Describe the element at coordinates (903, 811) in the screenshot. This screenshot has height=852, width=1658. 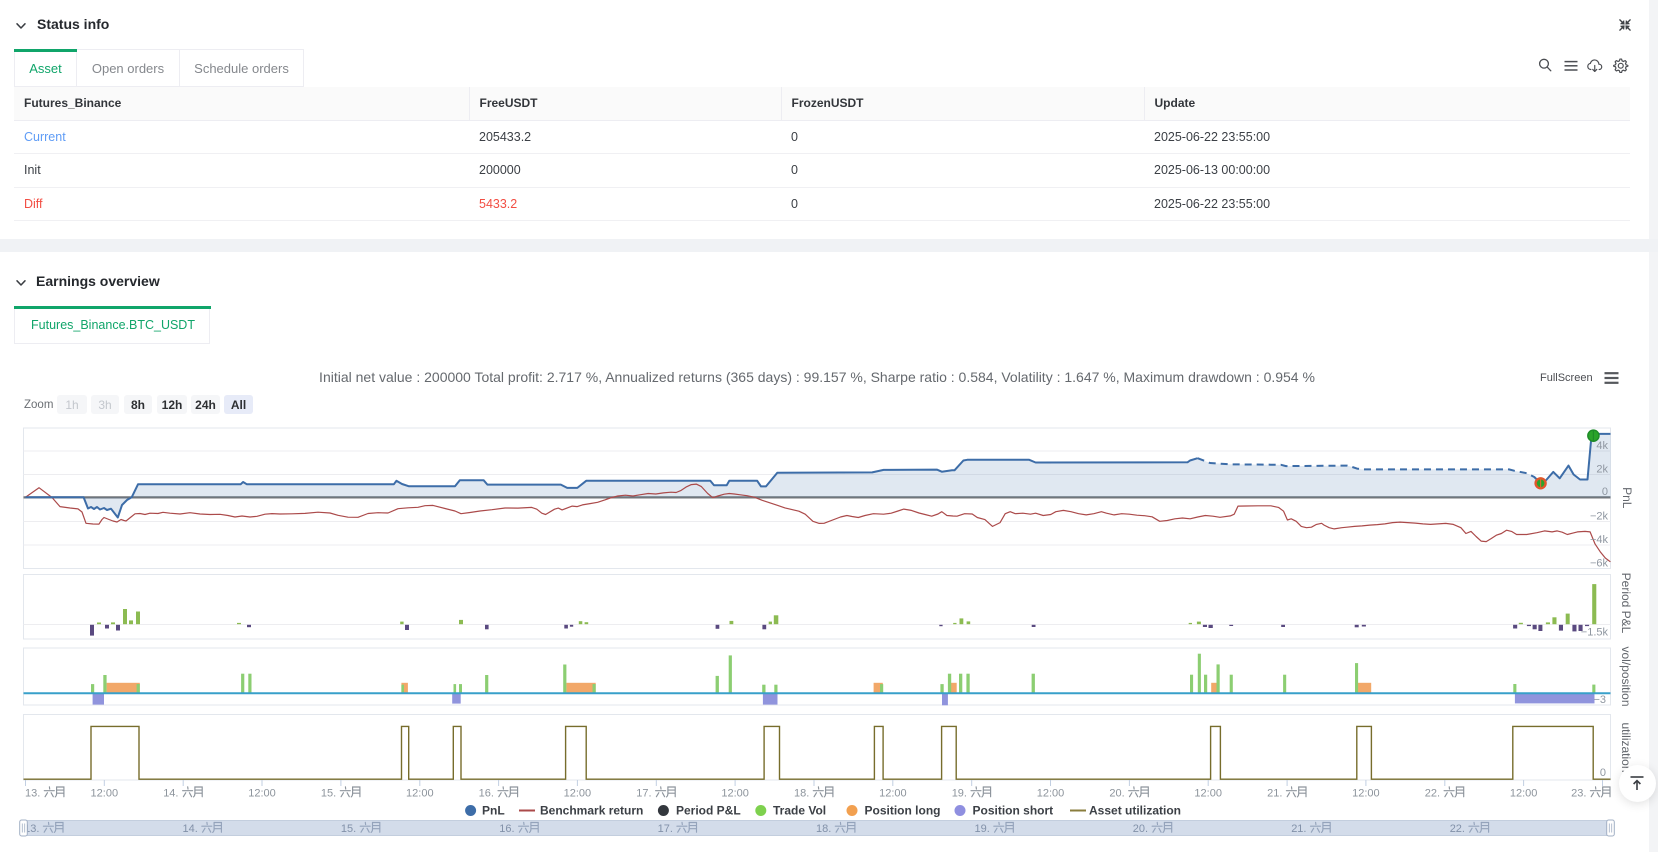
I see `svg-text: Position long` at that location.